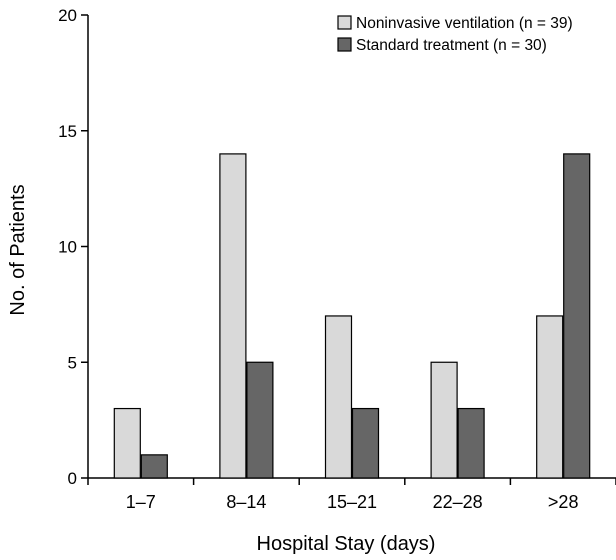 This screenshot has height=560, width=616. I want to click on legend-label: Standard treatment (n = 30), so click(451, 45).